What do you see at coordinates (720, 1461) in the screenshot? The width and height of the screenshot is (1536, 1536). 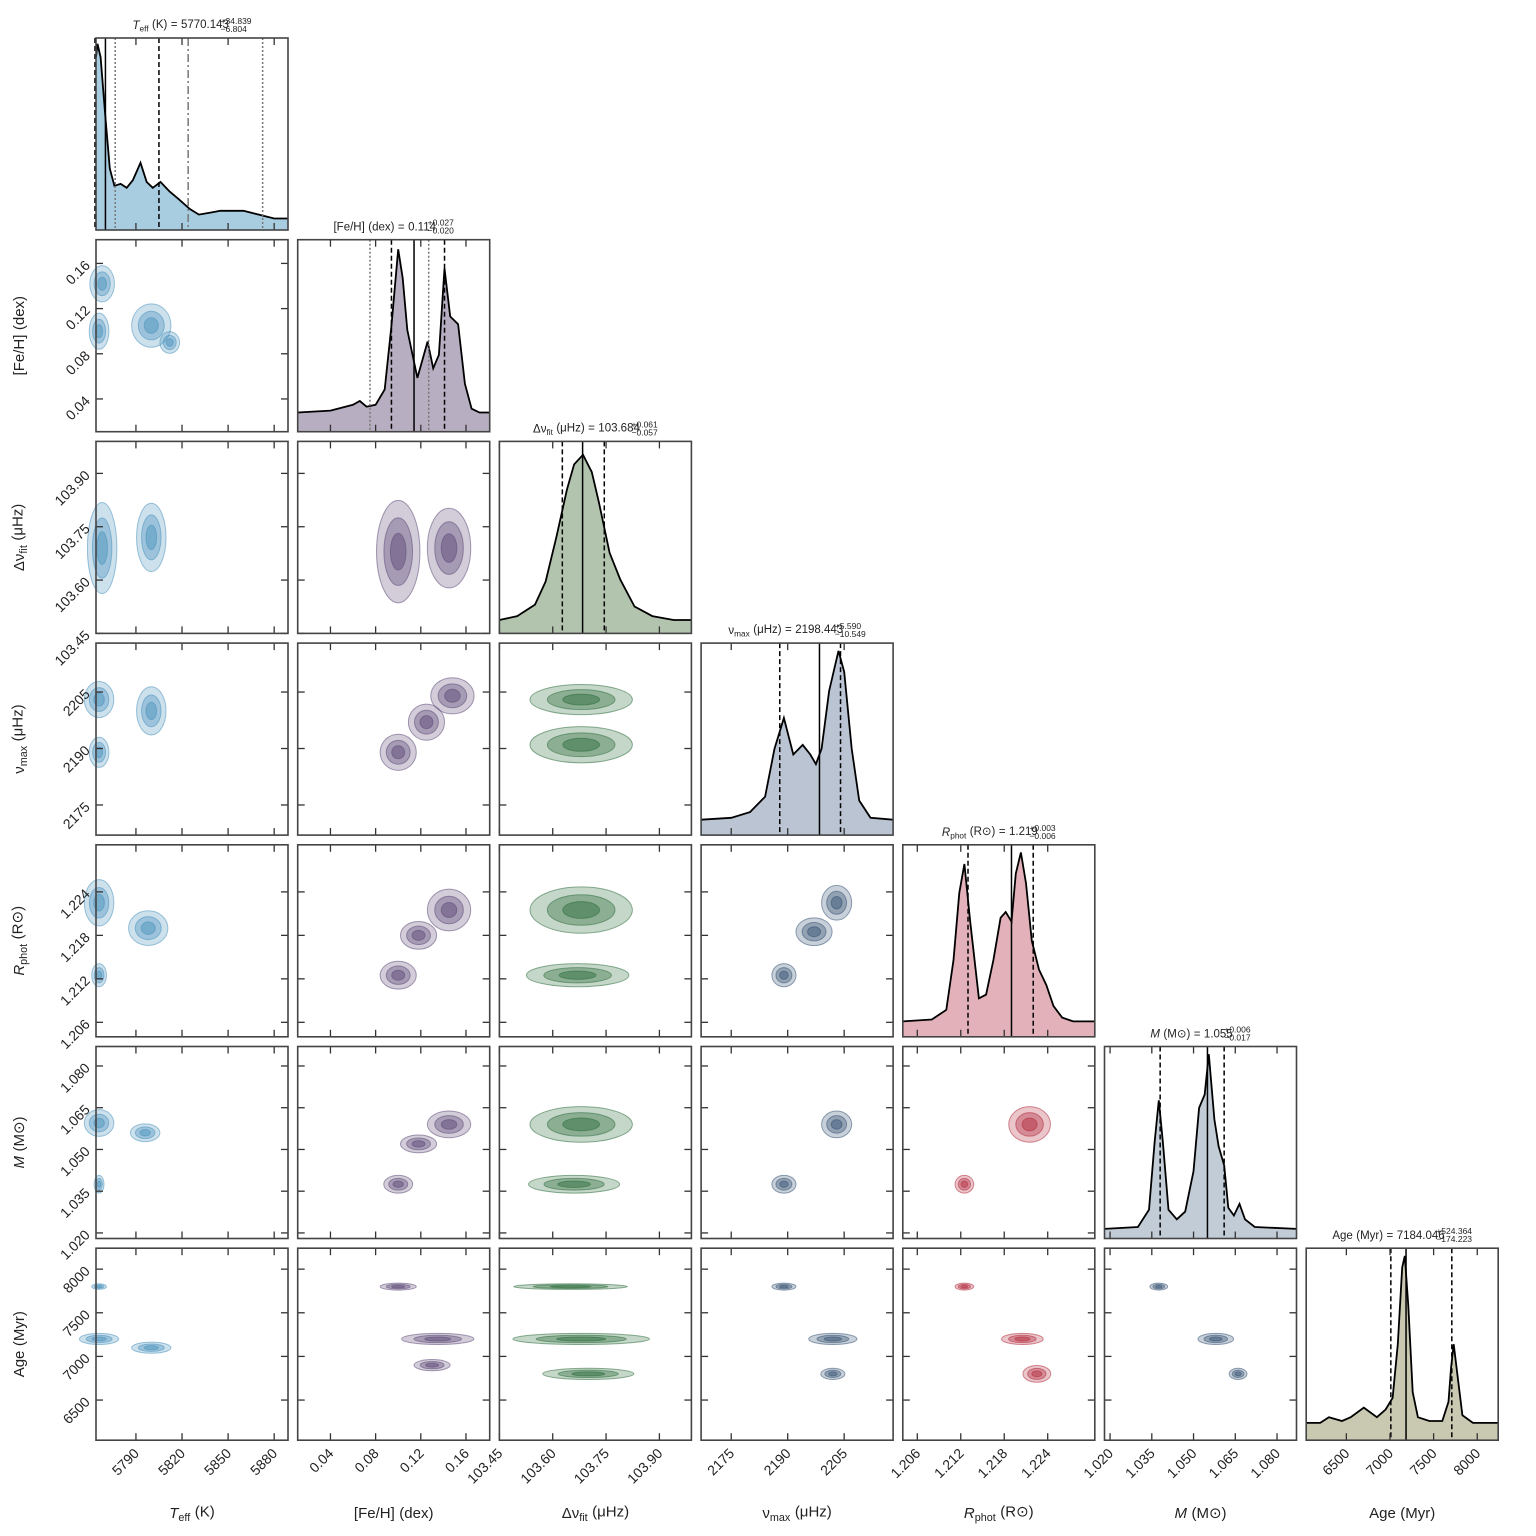 I see `x-tick-label: 2175` at bounding box center [720, 1461].